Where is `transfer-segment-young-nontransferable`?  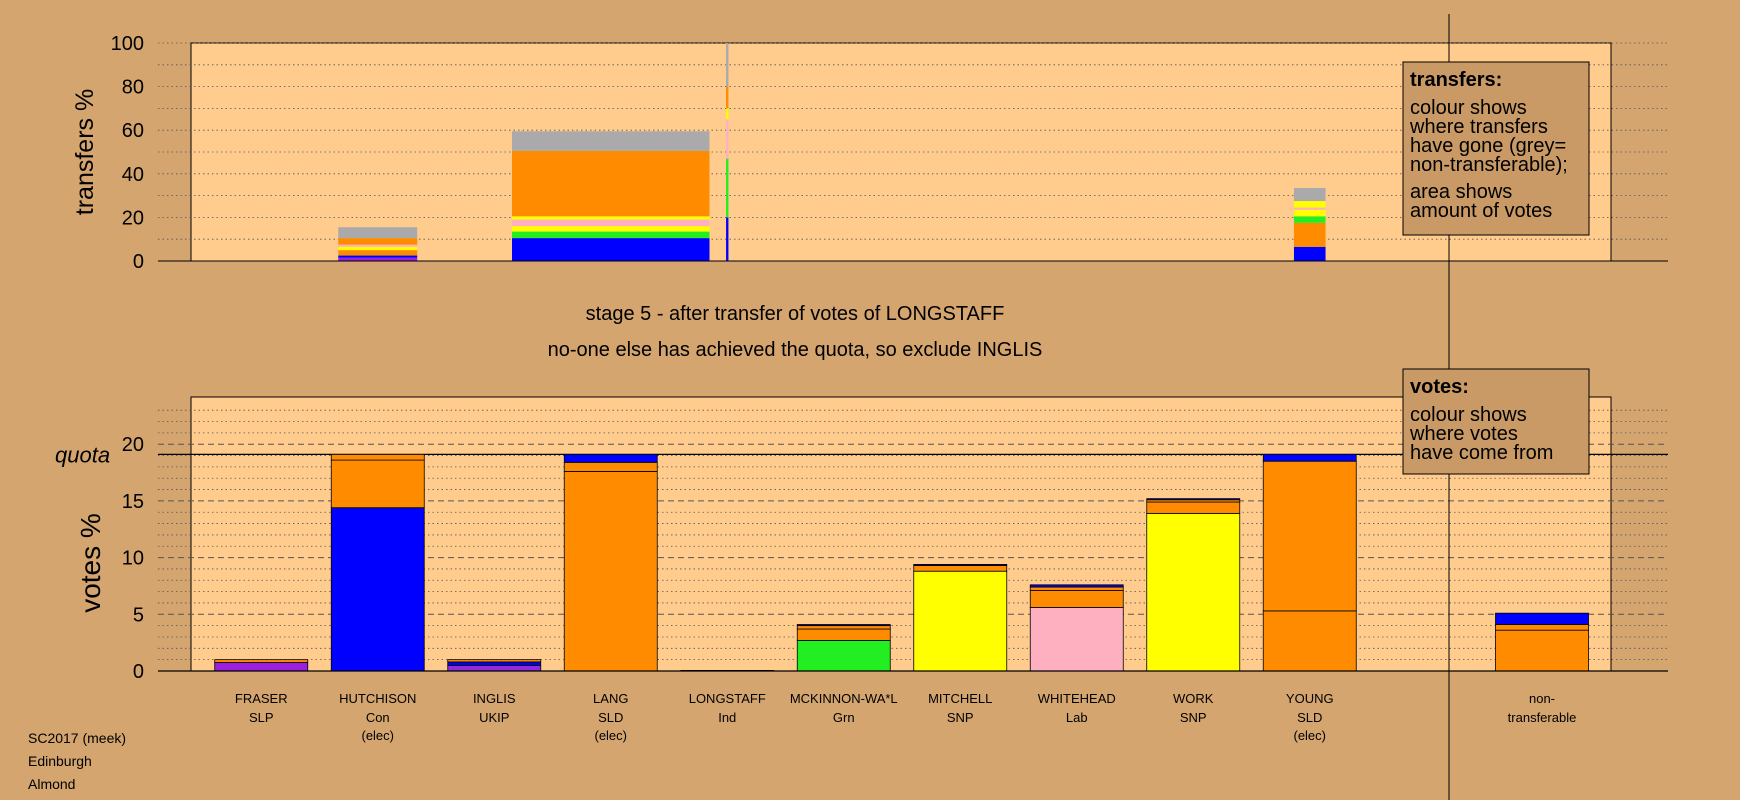 transfer-segment-young-nontransferable is located at coordinates (1309, 194).